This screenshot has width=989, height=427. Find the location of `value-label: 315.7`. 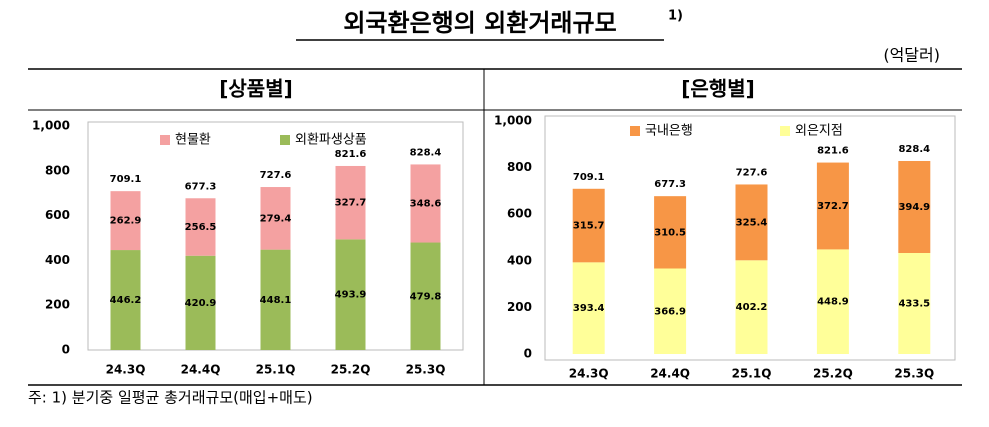

value-label: 315.7 is located at coordinates (589, 226).